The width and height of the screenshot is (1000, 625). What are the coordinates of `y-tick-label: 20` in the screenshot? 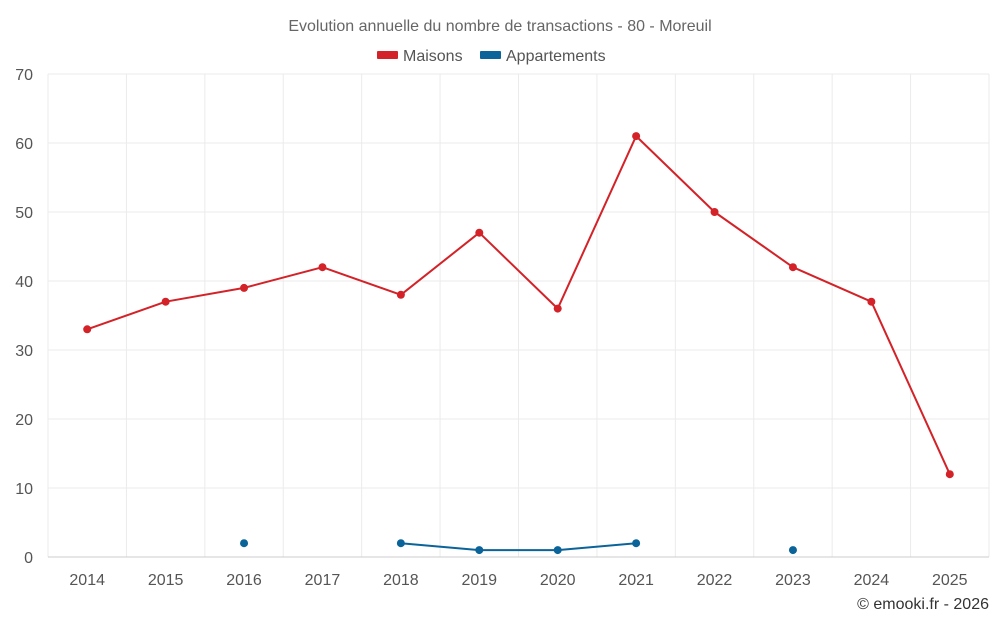 It's located at (24, 420).